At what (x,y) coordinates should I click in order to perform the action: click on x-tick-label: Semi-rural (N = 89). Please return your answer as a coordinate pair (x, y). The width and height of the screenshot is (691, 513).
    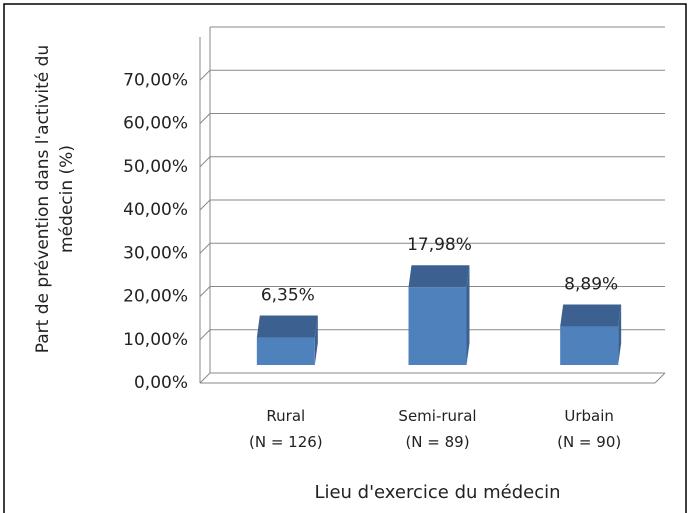
    Looking at the image, I should click on (437, 429).